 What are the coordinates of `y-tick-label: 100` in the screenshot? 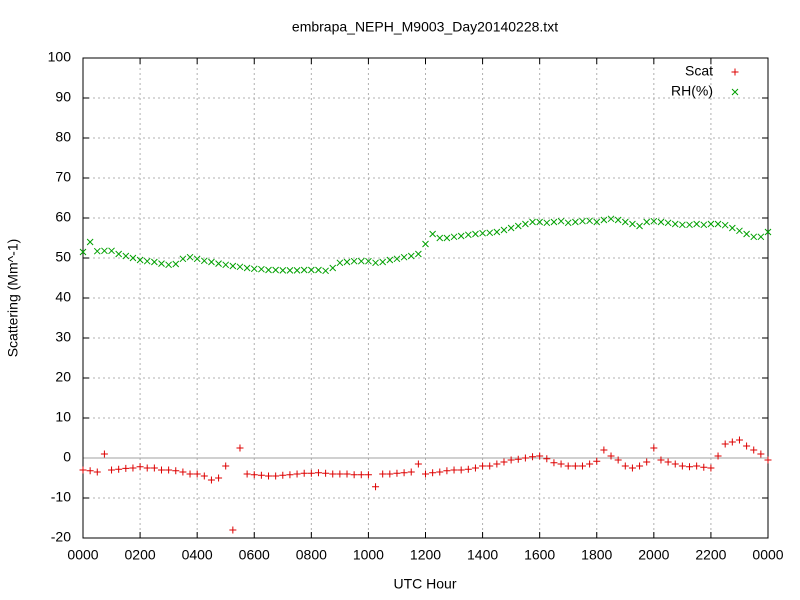 It's located at (60, 57).